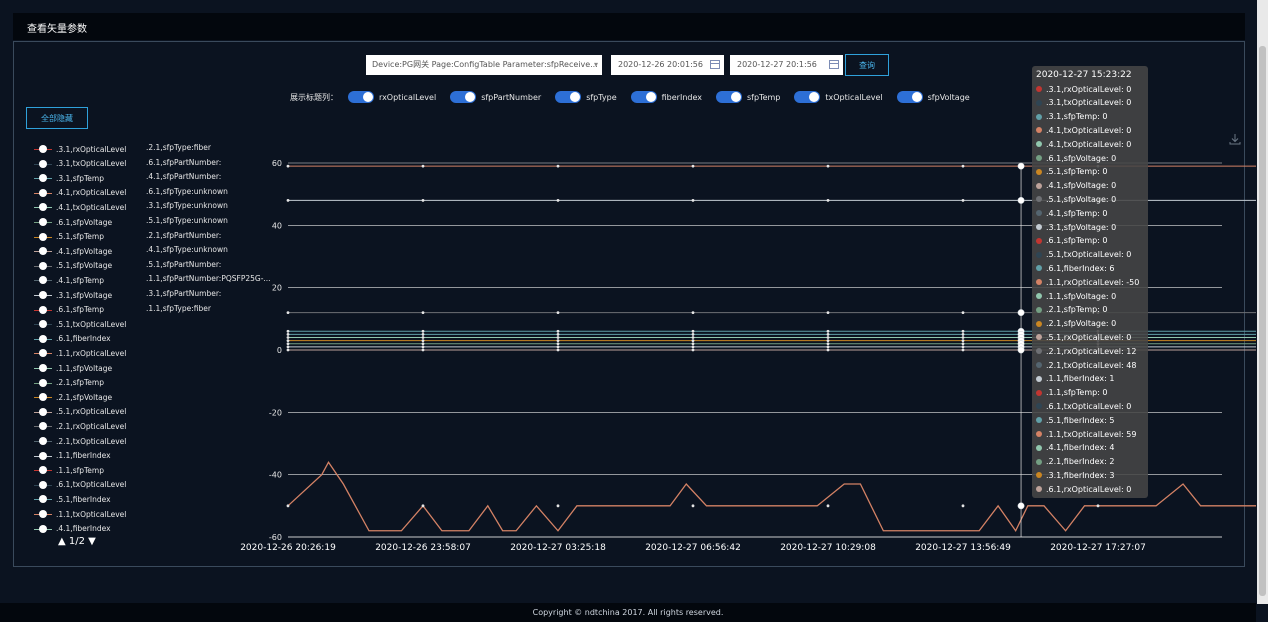 The width and height of the screenshot is (1268, 622). What do you see at coordinates (57, 29) in the screenshot?
I see `page-title: 查看矢量参数` at bounding box center [57, 29].